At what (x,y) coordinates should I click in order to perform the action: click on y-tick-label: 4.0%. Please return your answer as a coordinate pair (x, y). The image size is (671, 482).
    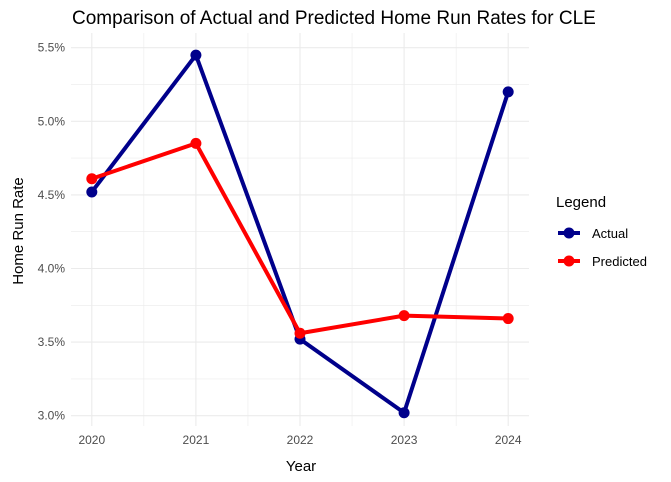
    Looking at the image, I should click on (52, 269).